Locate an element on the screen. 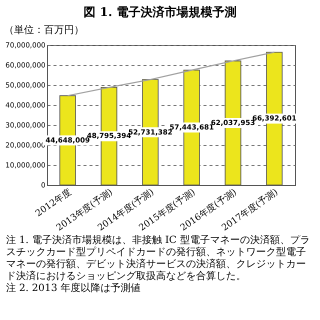 The height and width of the screenshot is (320, 320). chart-title: 図 1. 電子決済市場規模予測 is located at coordinates (160, 12).